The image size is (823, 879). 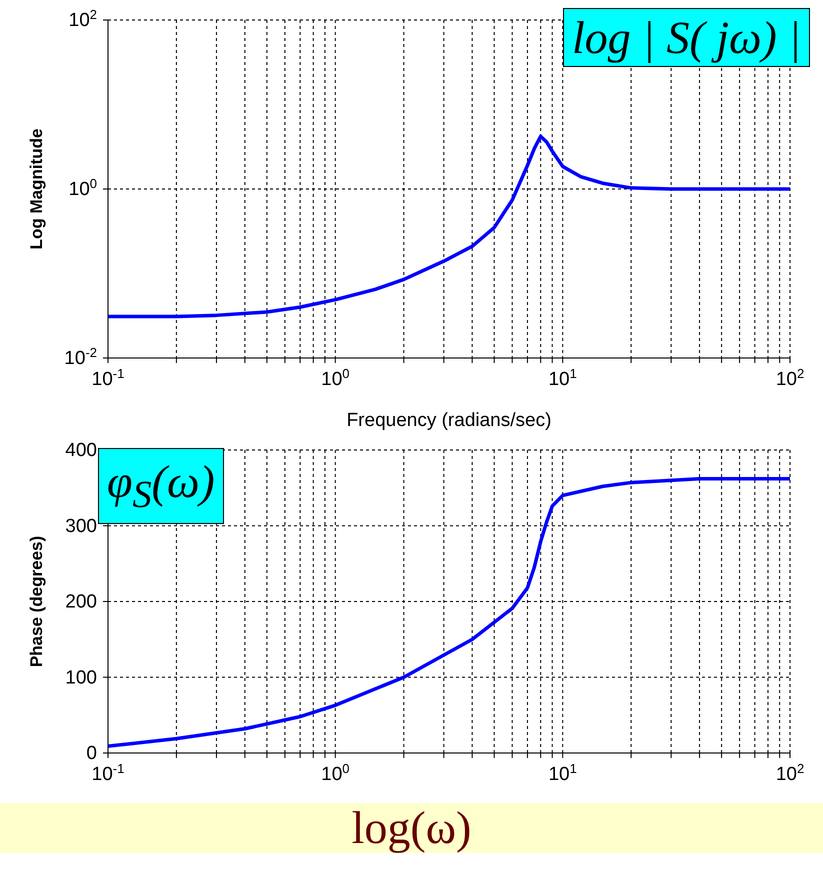 I want to click on x-axis-title: log(ω), so click(x=411, y=827).